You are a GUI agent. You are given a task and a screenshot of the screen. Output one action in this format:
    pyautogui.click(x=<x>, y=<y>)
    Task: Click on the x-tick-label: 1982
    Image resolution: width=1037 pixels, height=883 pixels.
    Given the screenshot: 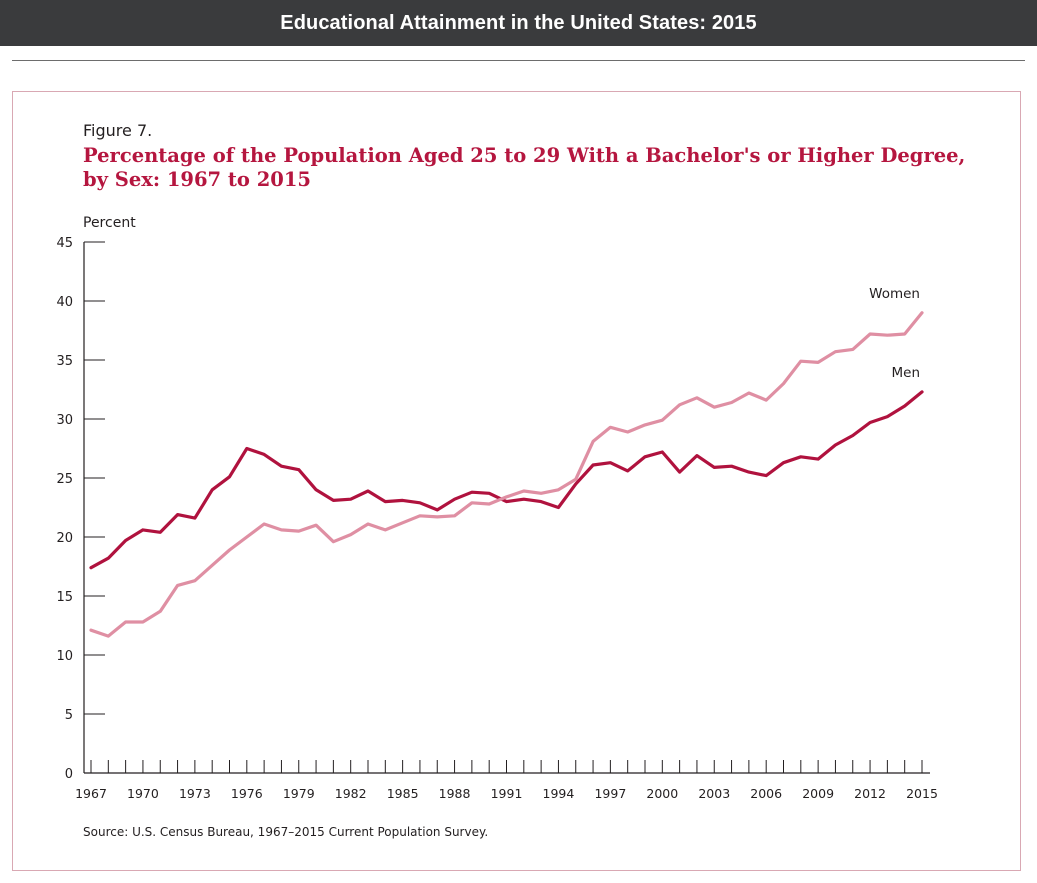 What is the action you would take?
    pyautogui.click(x=351, y=793)
    